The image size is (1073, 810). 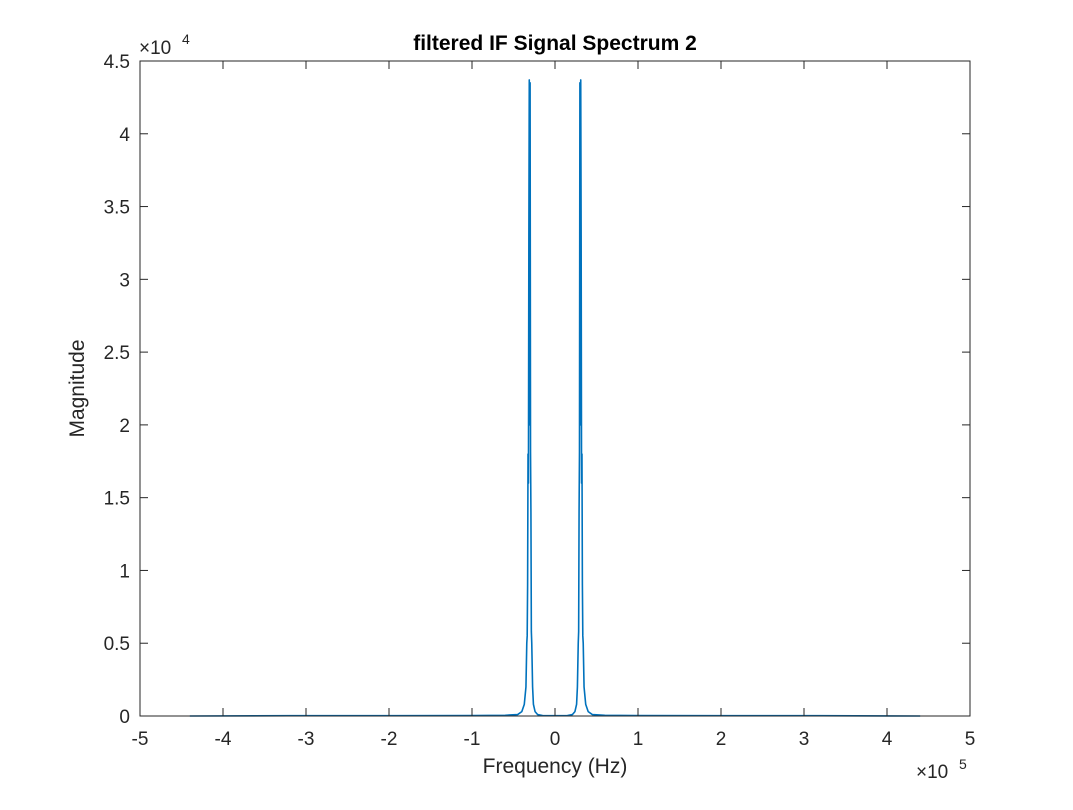 What do you see at coordinates (887, 739) in the screenshot?
I see `x-tick-label: 4` at bounding box center [887, 739].